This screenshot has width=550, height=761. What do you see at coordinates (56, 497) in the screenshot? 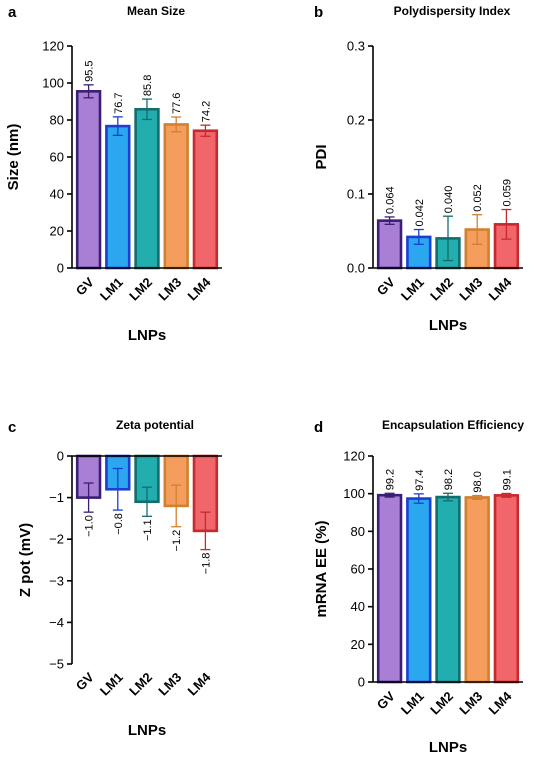
I see `y-tick-label: −1` at bounding box center [56, 497].